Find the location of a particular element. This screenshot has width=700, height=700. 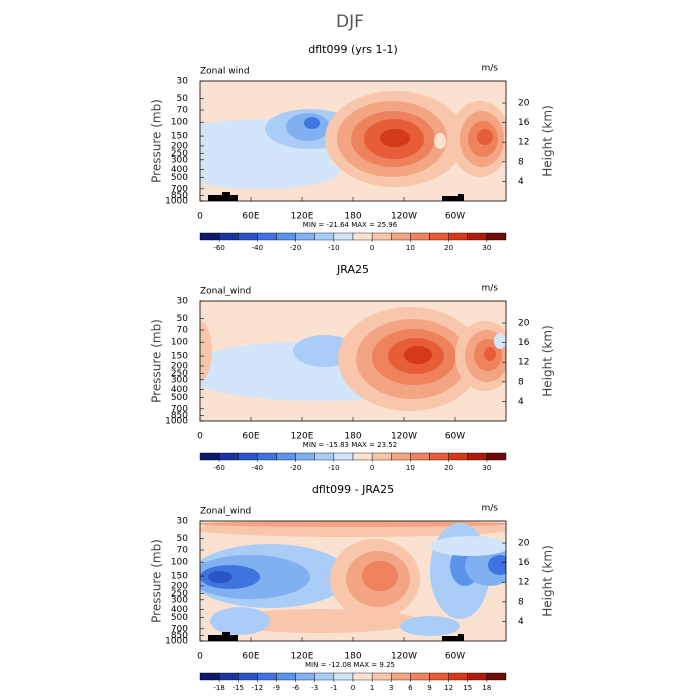

x-tick-label: 60E is located at coordinates (250, 437).